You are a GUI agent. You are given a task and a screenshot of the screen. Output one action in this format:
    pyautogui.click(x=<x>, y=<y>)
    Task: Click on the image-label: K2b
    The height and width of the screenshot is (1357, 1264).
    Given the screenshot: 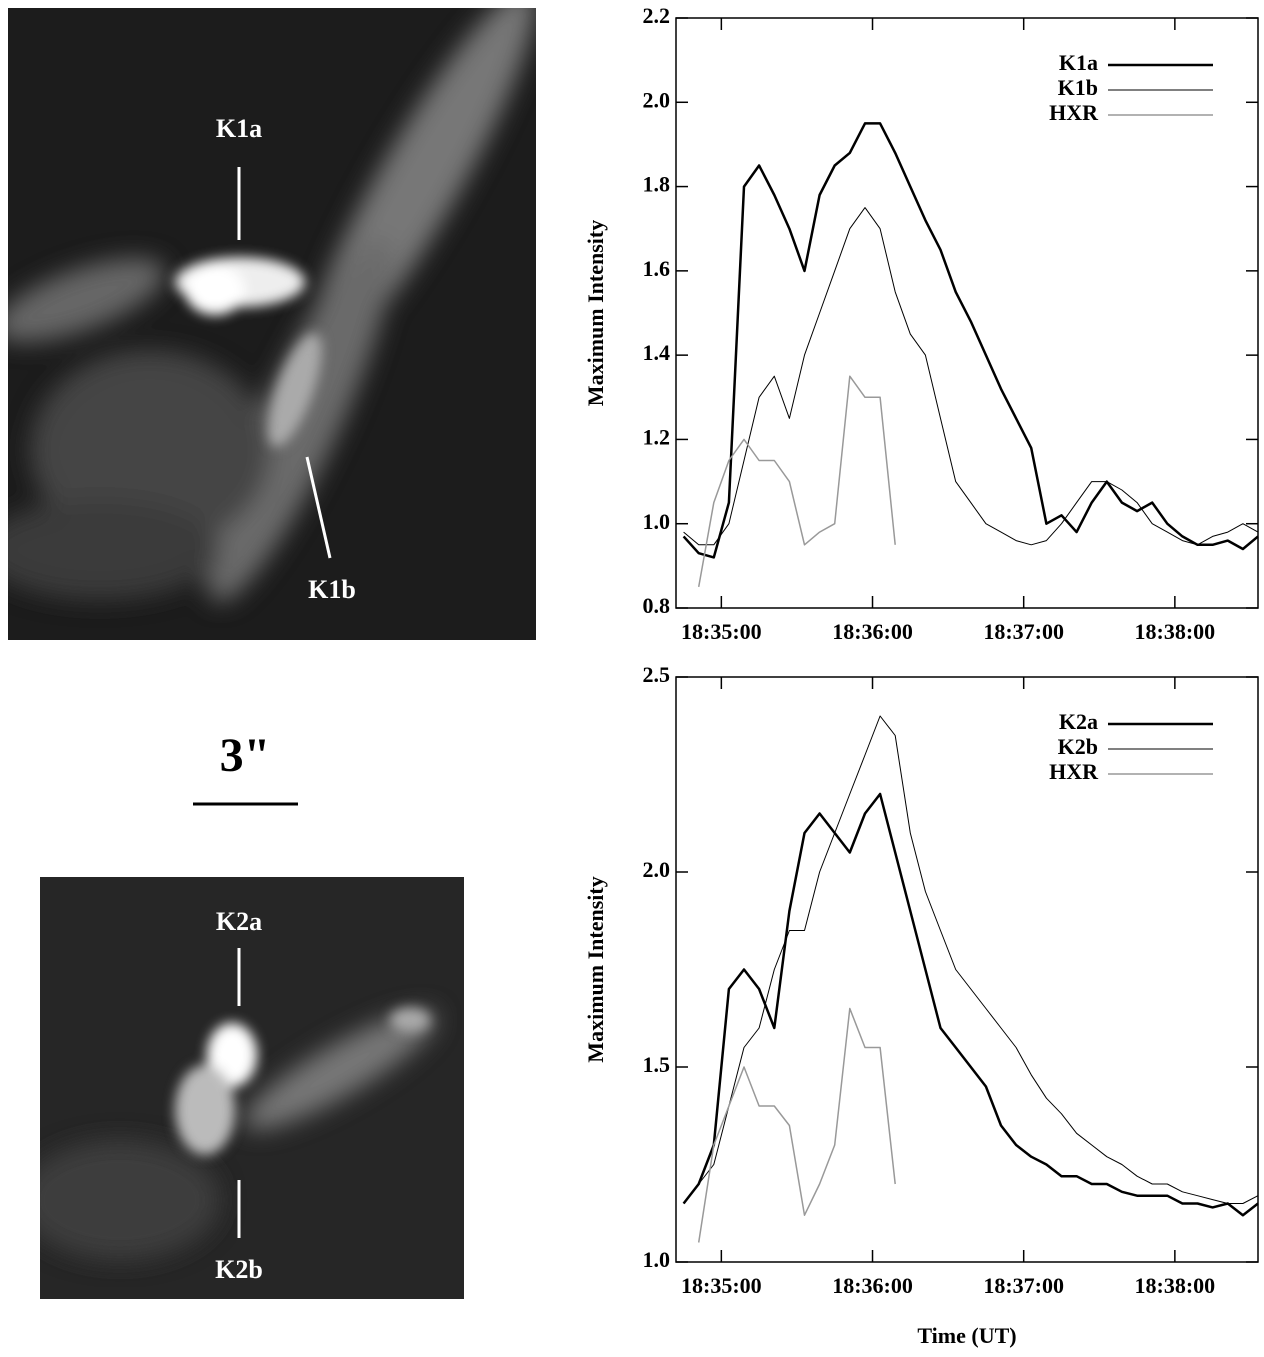 What is the action you would take?
    pyautogui.click(x=239, y=1269)
    